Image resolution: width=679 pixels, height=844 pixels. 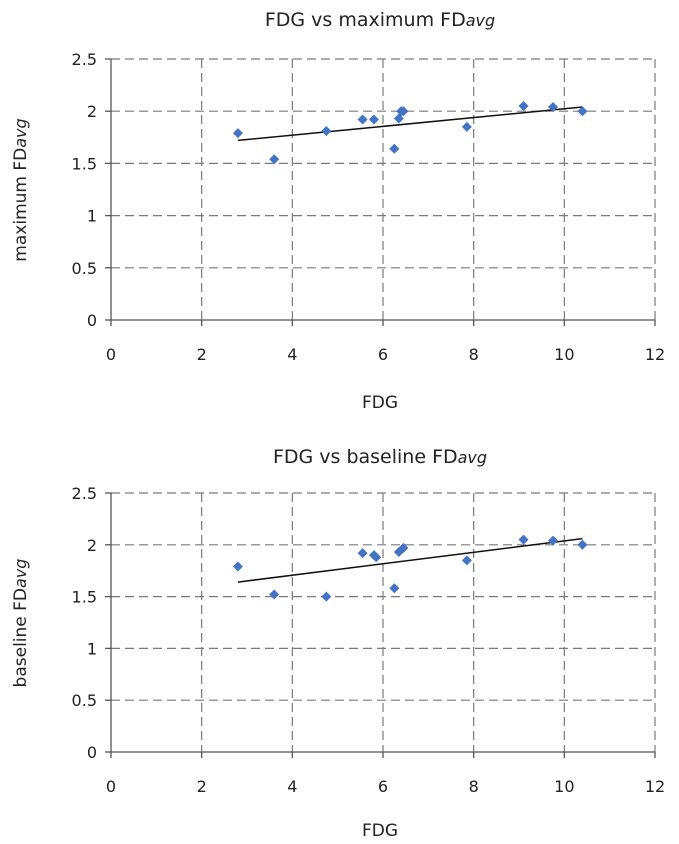 What do you see at coordinates (21, 189) in the screenshot?
I see `y-axis-label: maximum FDavg` at bounding box center [21, 189].